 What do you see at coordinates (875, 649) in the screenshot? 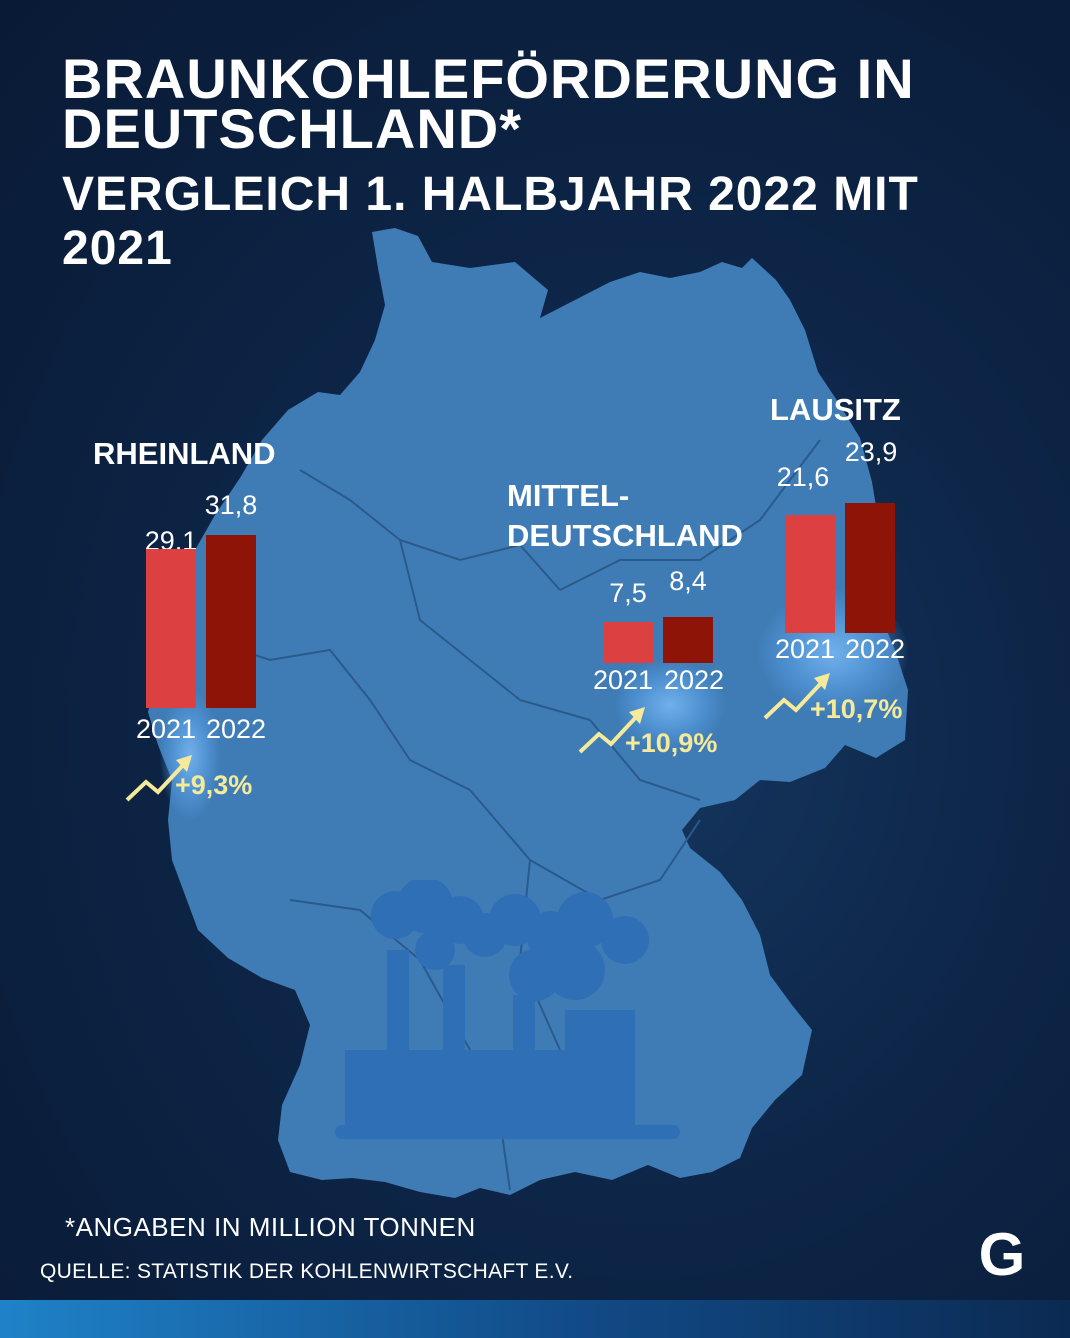
I see `year-label-lausitz-2022: 2022` at bounding box center [875, 649].